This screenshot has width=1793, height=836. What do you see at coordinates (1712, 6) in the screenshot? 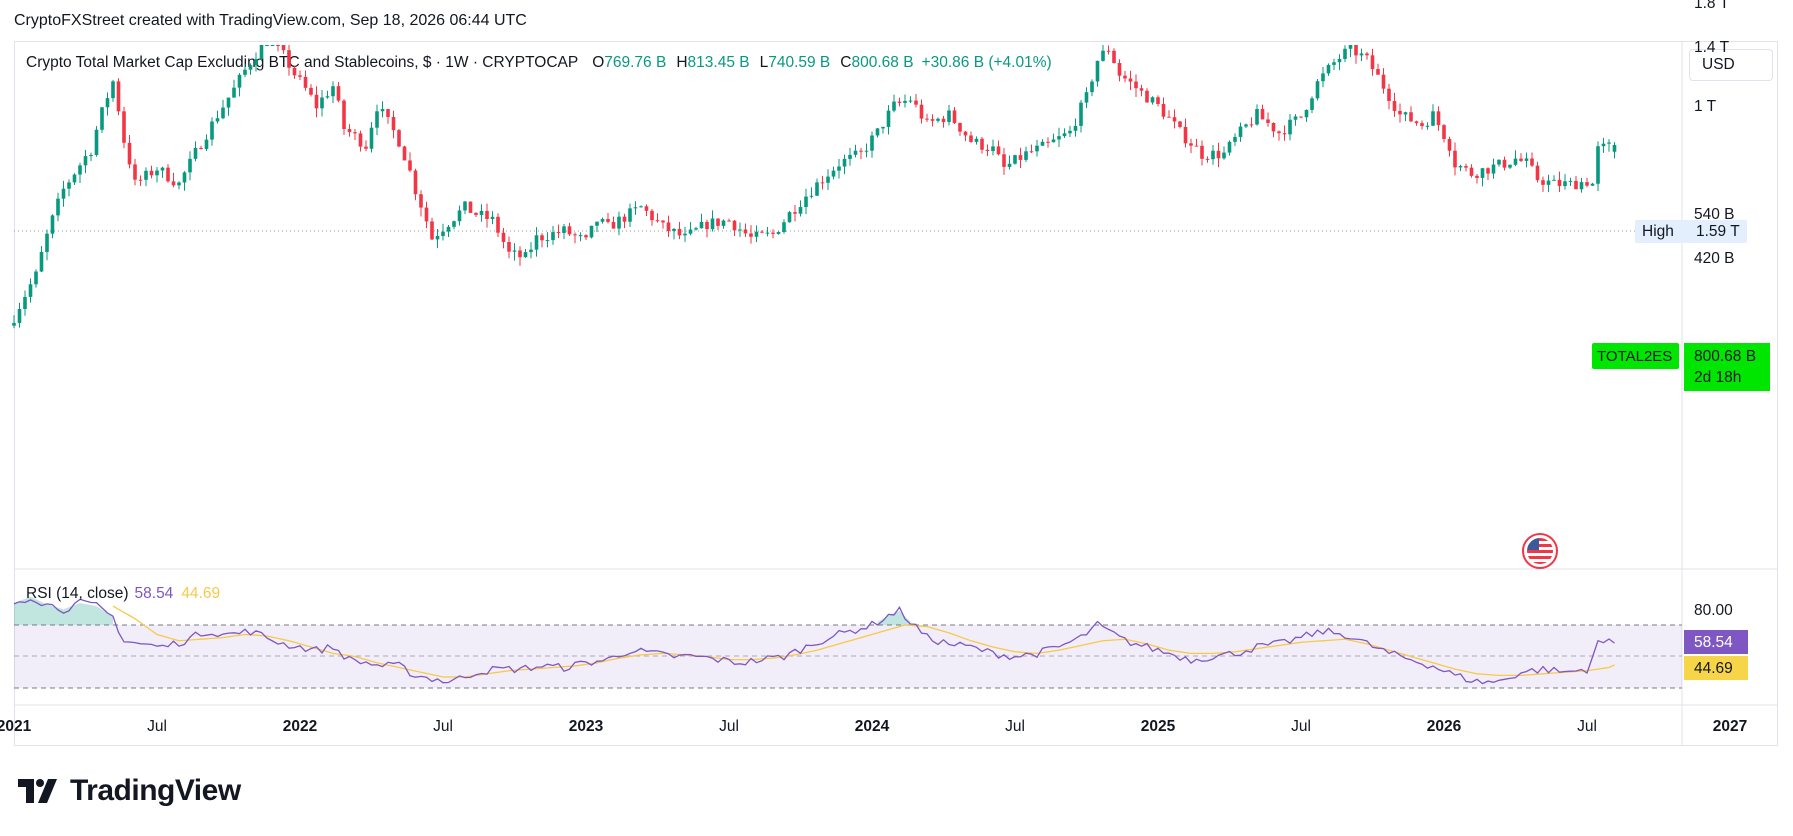
I see `price-axis-tick: 1.8 T` at bounding box center [1712, 6].